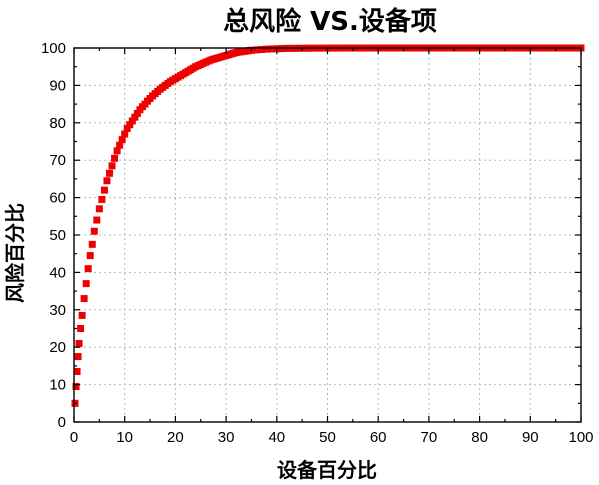  I want to click on y-tick-label-80: 80, so click(57, 123).